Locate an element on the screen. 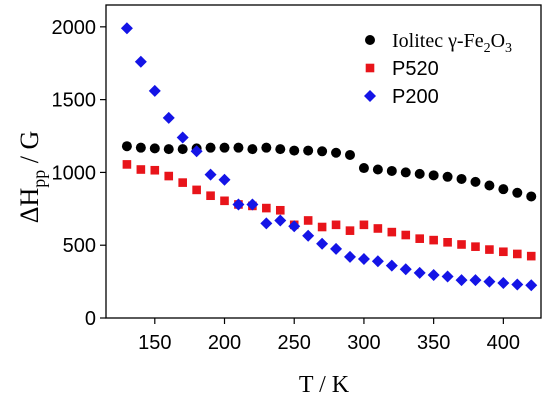  legend-label-part: O is located at coordinates (498, 41).